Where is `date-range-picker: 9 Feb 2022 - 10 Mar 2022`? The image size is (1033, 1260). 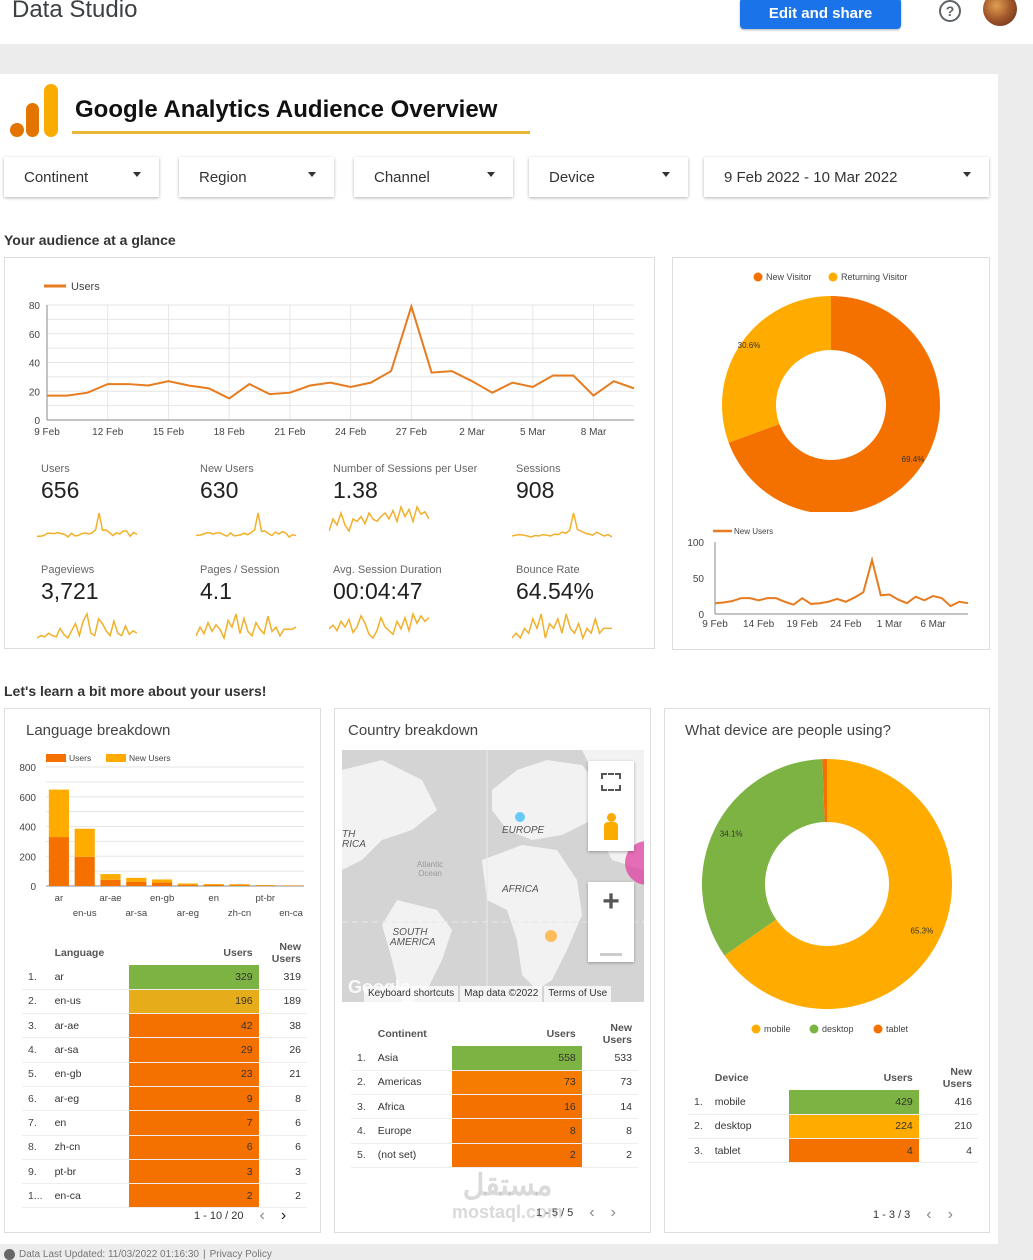
date-range-picker: 9 Feb 2022 - 10 Mar 2022 is located at coordinates (846, 177).